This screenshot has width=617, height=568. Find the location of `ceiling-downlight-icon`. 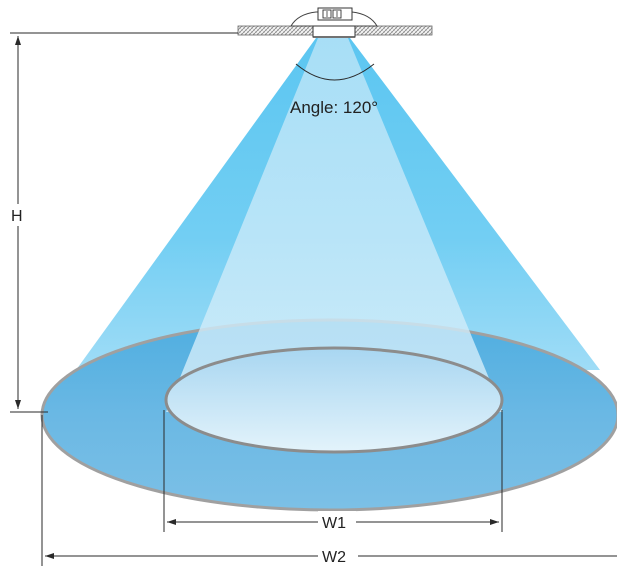

ceiling-downlight-icon is located at coordinates (334, 22).